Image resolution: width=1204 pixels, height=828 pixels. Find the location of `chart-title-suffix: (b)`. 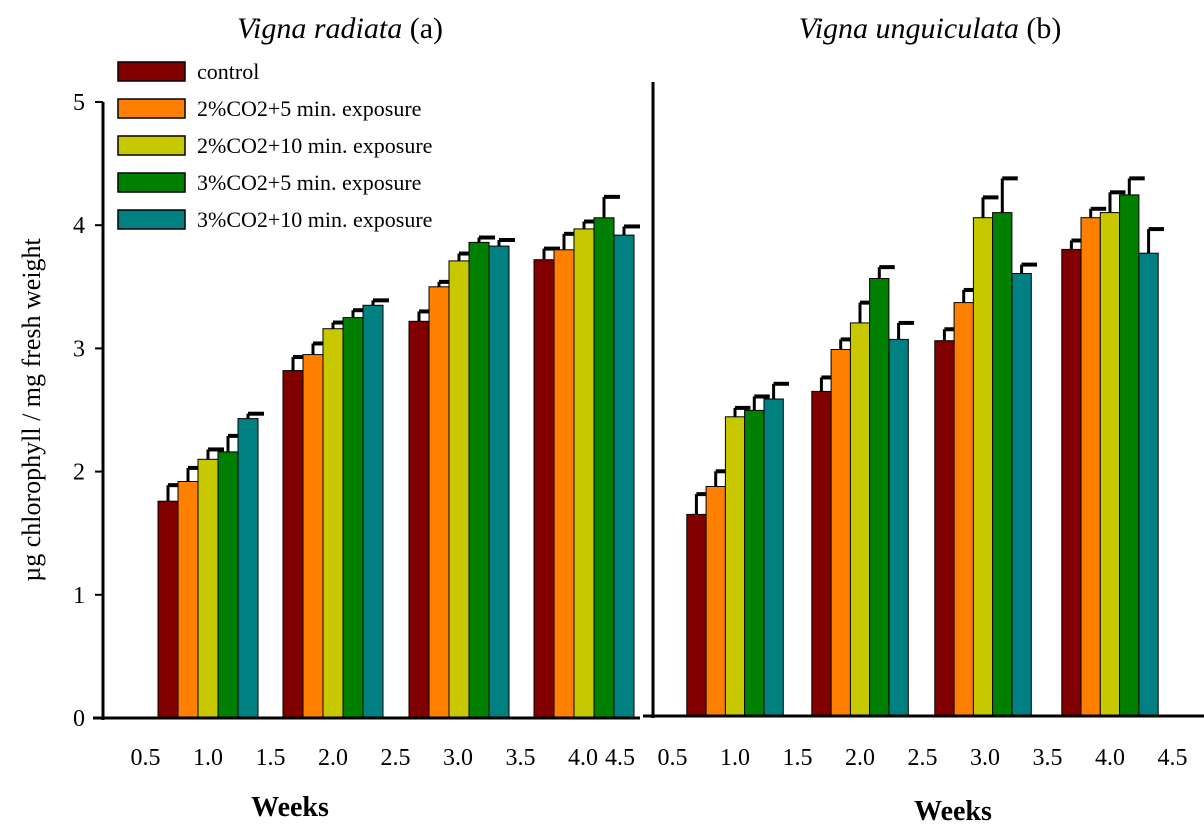

chart-title-suffix: (b) is located at coordinates (1040, 28).